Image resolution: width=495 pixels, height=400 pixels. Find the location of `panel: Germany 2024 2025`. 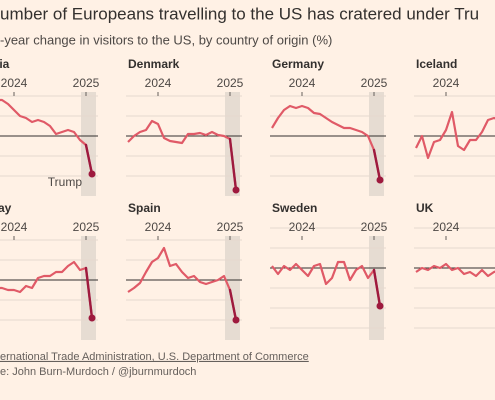

panel: Germany 2024 2025 is located at coordinates (329, 126).